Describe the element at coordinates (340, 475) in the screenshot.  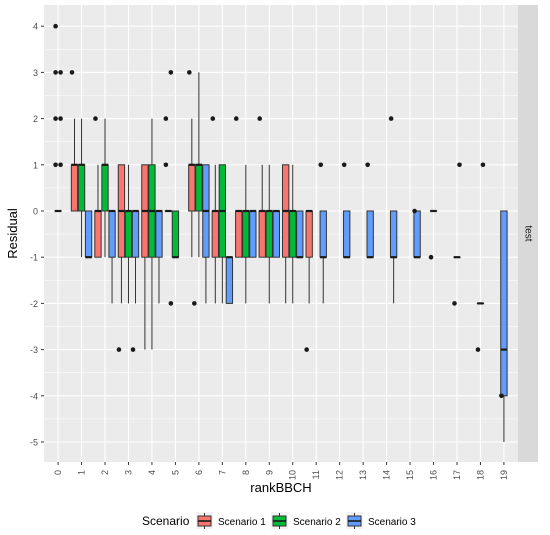
I see `x-tick-label: 12` at that location.